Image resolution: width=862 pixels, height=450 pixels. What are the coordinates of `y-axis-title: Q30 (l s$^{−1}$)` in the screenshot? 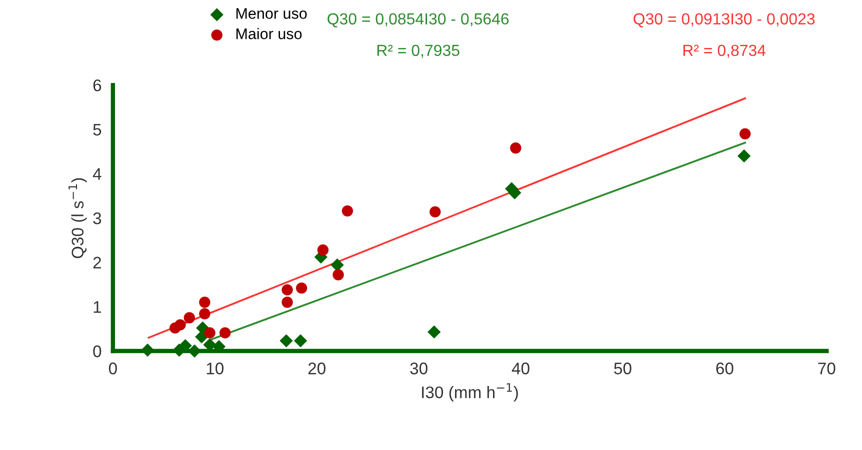 It's located at (77, 218).